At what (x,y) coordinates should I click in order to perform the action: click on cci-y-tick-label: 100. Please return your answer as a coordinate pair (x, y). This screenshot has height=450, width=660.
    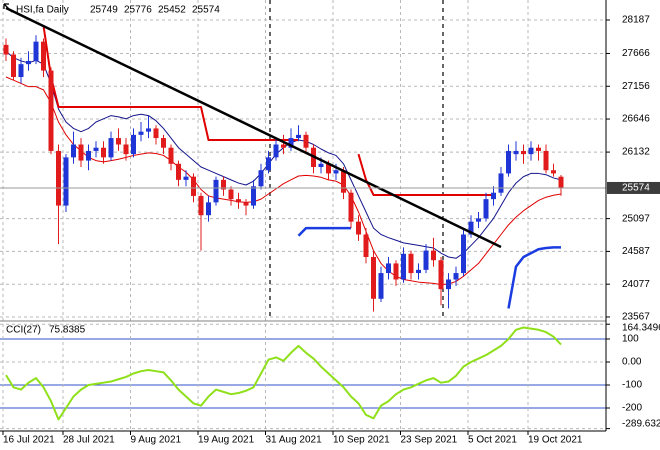
    Looking at the image, I should click on (630, 339).